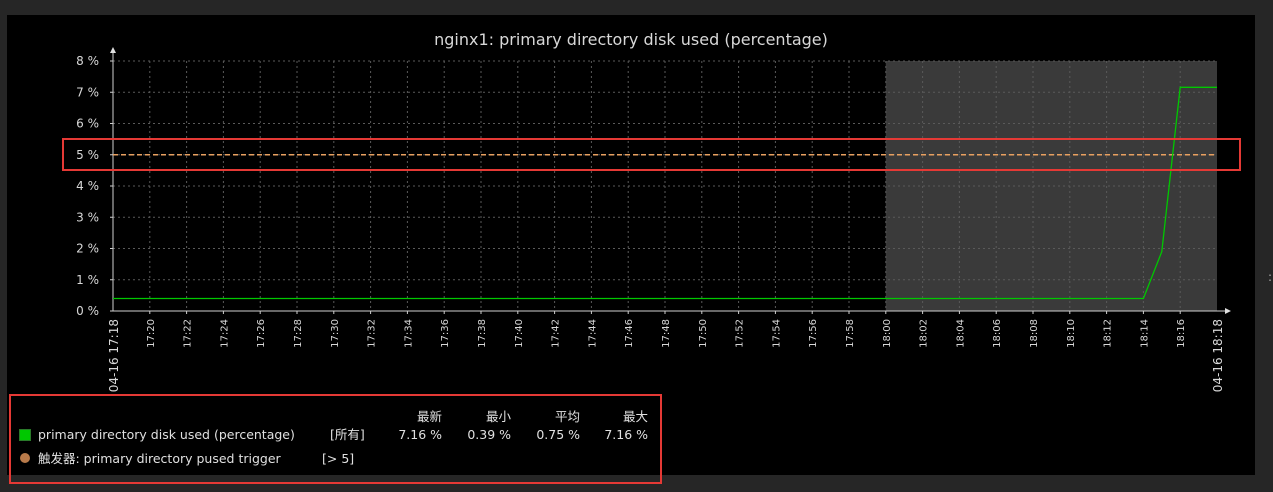 The width and height of the screenshot is (1273, 492). I want to click on x-start-label: 04-16 17:18, so click(114, 355).